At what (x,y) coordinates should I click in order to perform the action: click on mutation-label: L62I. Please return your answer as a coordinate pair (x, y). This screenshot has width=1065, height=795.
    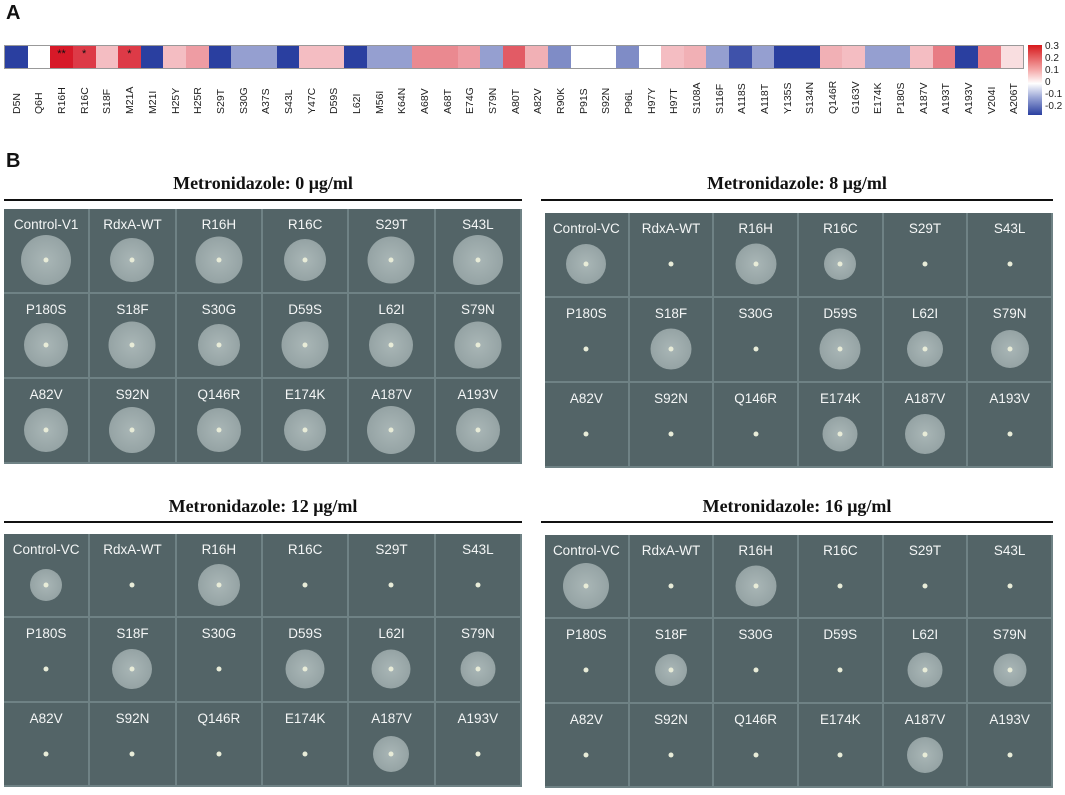
    Looking at the image, I should click on (356, 103).